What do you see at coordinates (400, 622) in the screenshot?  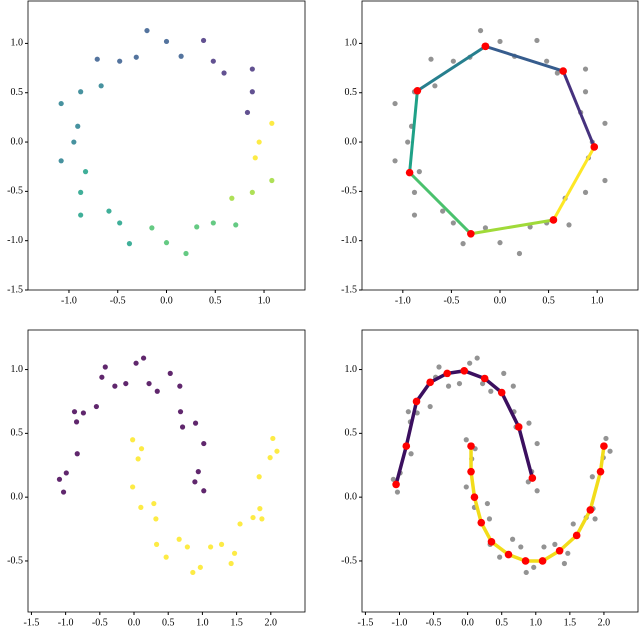 I see `x-tick-label: -1.0` at bounding box center [400, 622].